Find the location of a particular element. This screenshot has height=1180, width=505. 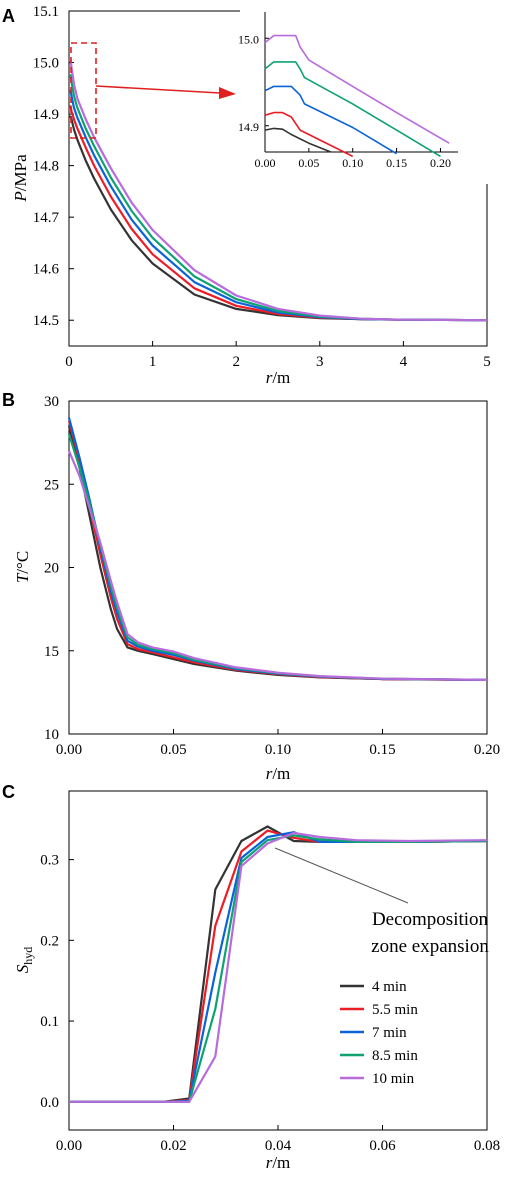

x-tick-label: 0.02 is located at coordinates (173, 1146).